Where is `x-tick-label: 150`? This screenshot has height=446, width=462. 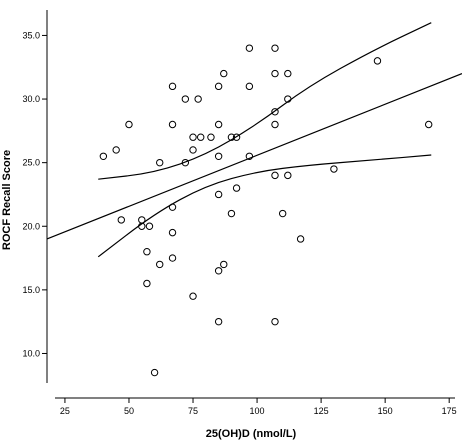
x-tick-label: 150 is located at coordinates (385, 411).